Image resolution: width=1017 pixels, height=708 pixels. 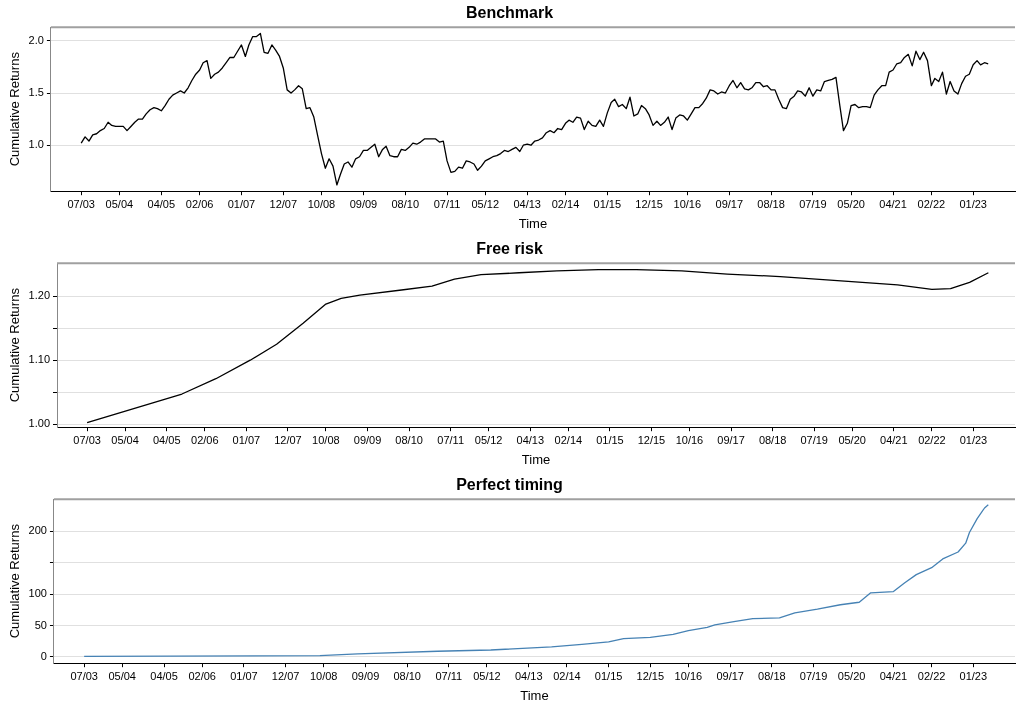 I want to click on y-tick-label: 200, so click(x=37, y=530).